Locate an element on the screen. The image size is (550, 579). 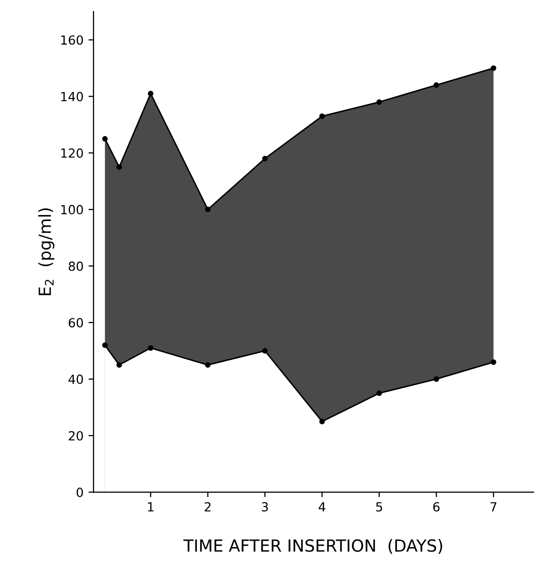
x-tick-label: 7 is located at coordinates (493, 507).